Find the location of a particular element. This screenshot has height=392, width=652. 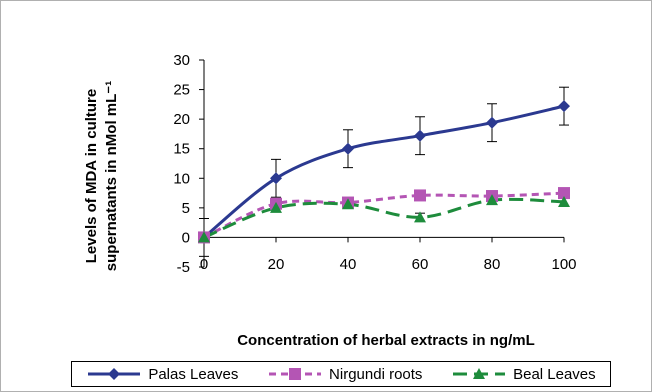

legend-item-nirgundi-roots: Nirgundi roots is located at coordinates (344, 374).